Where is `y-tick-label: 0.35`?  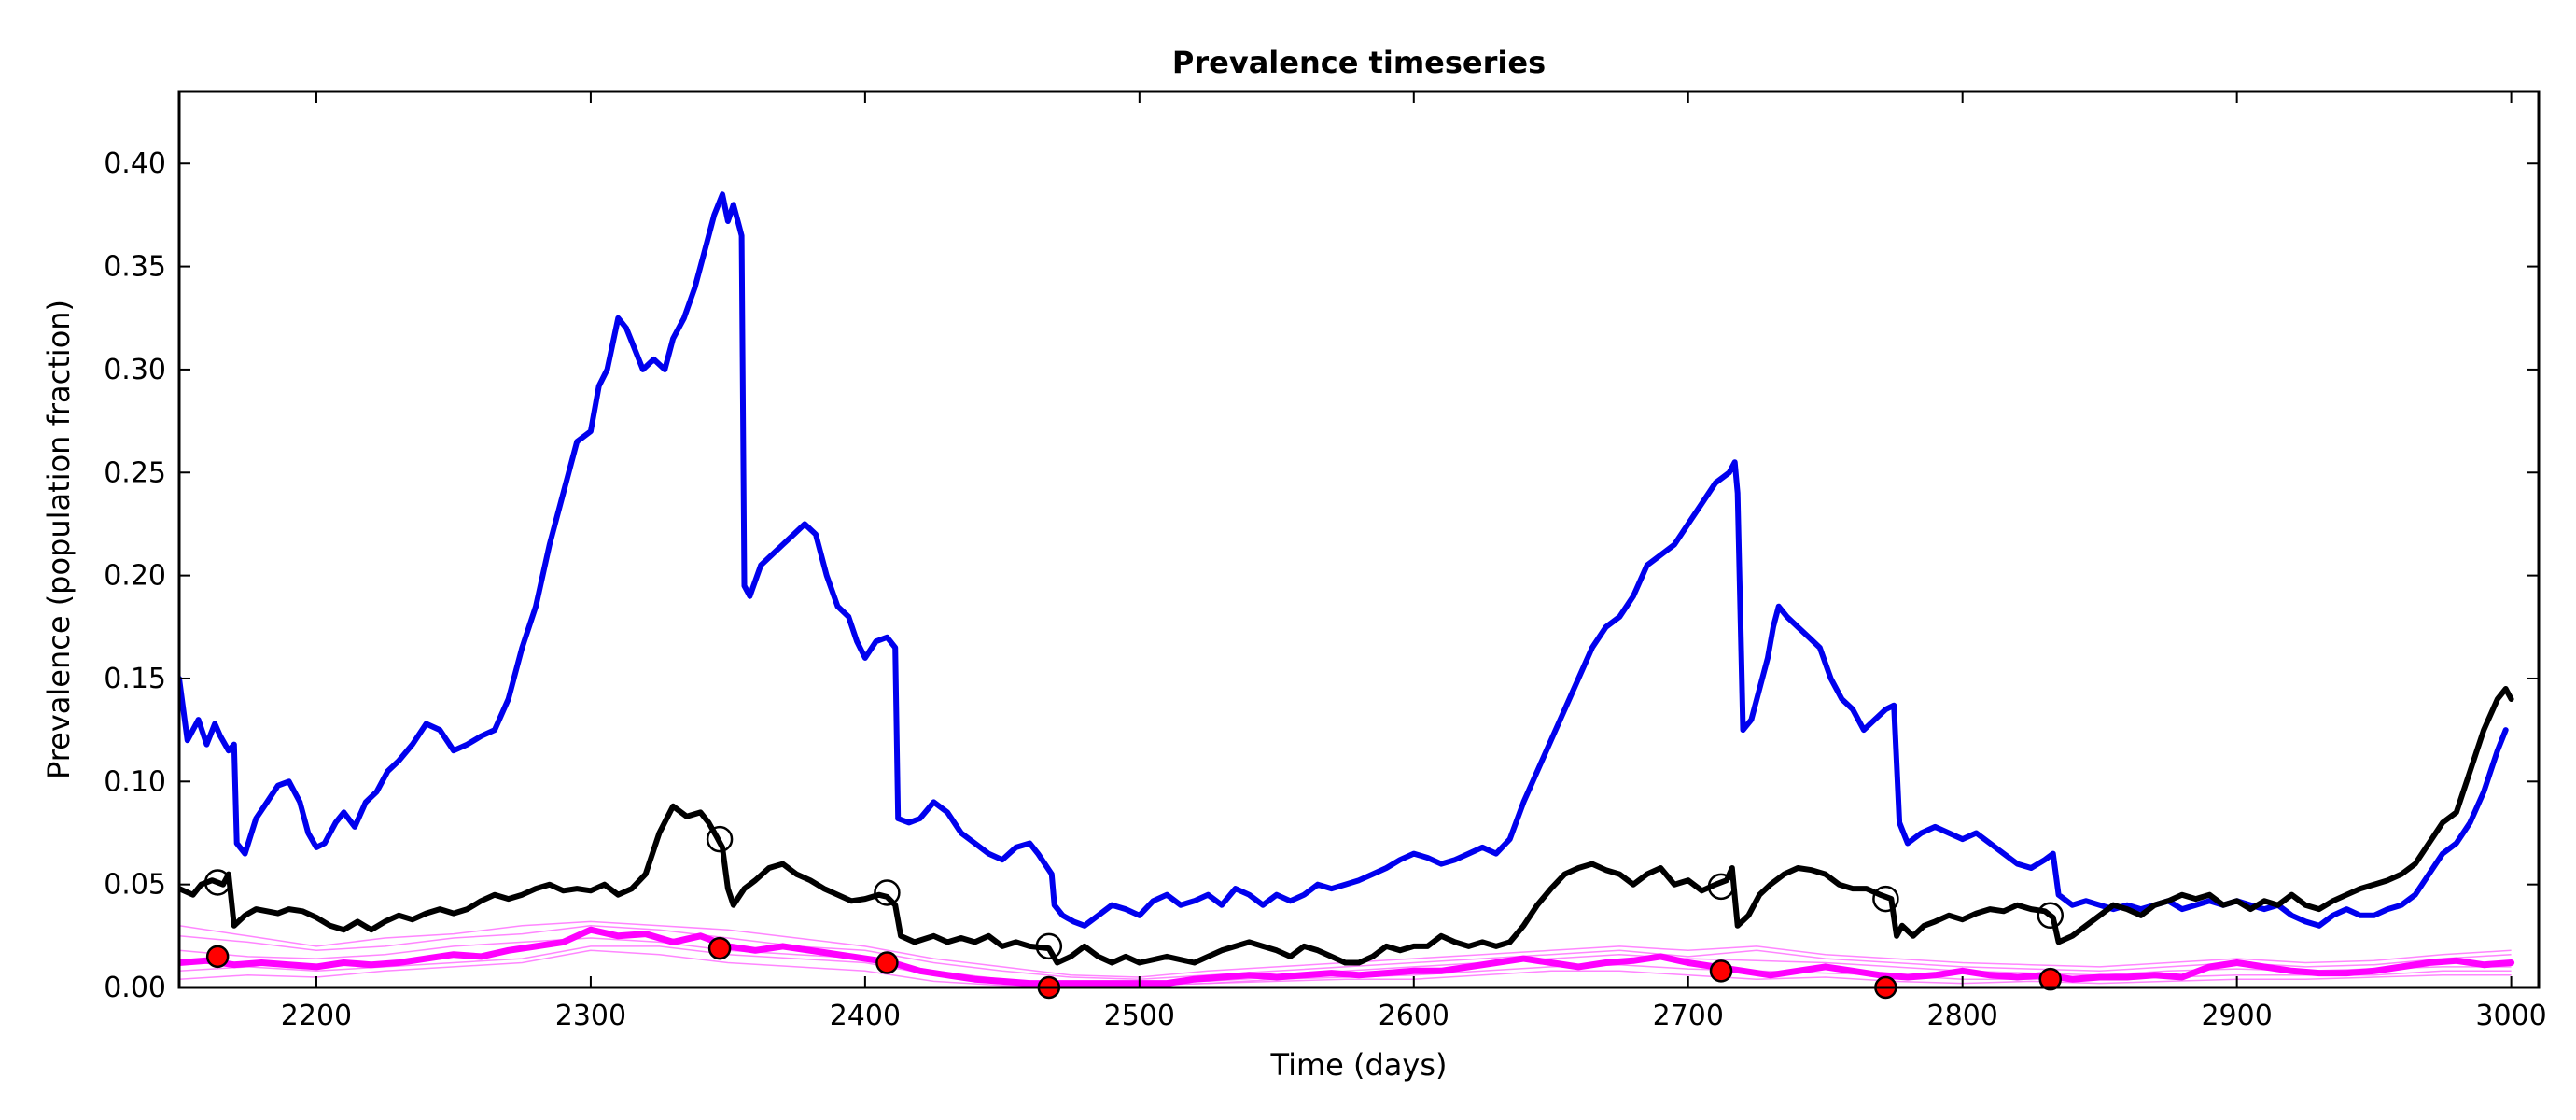 y-tick-label: 0.35 is located at coordinates (135, 267).